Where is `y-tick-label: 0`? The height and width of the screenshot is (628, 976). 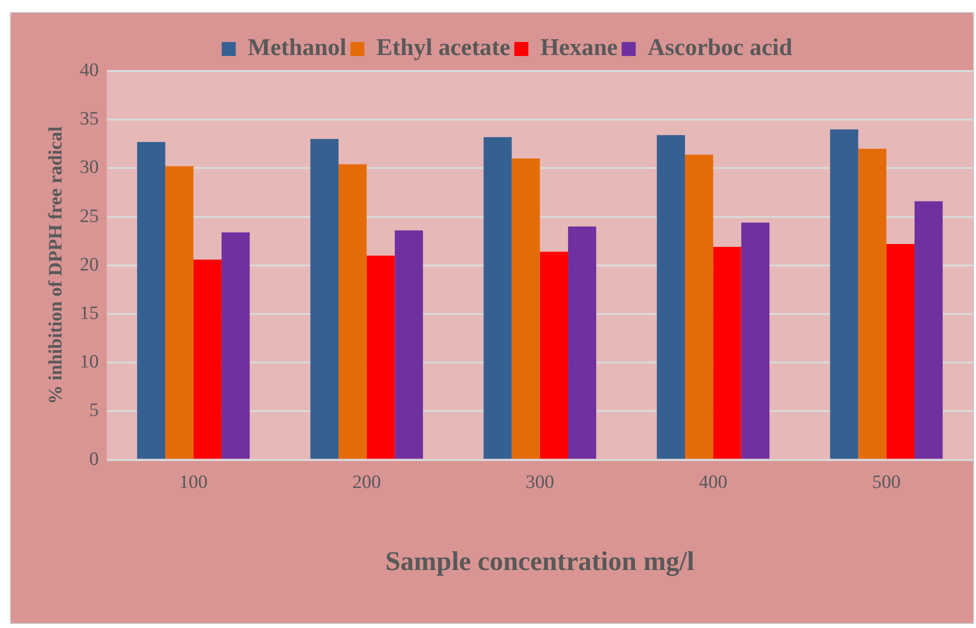
y-tick-label: 0 is located at coordinates (94, 459).